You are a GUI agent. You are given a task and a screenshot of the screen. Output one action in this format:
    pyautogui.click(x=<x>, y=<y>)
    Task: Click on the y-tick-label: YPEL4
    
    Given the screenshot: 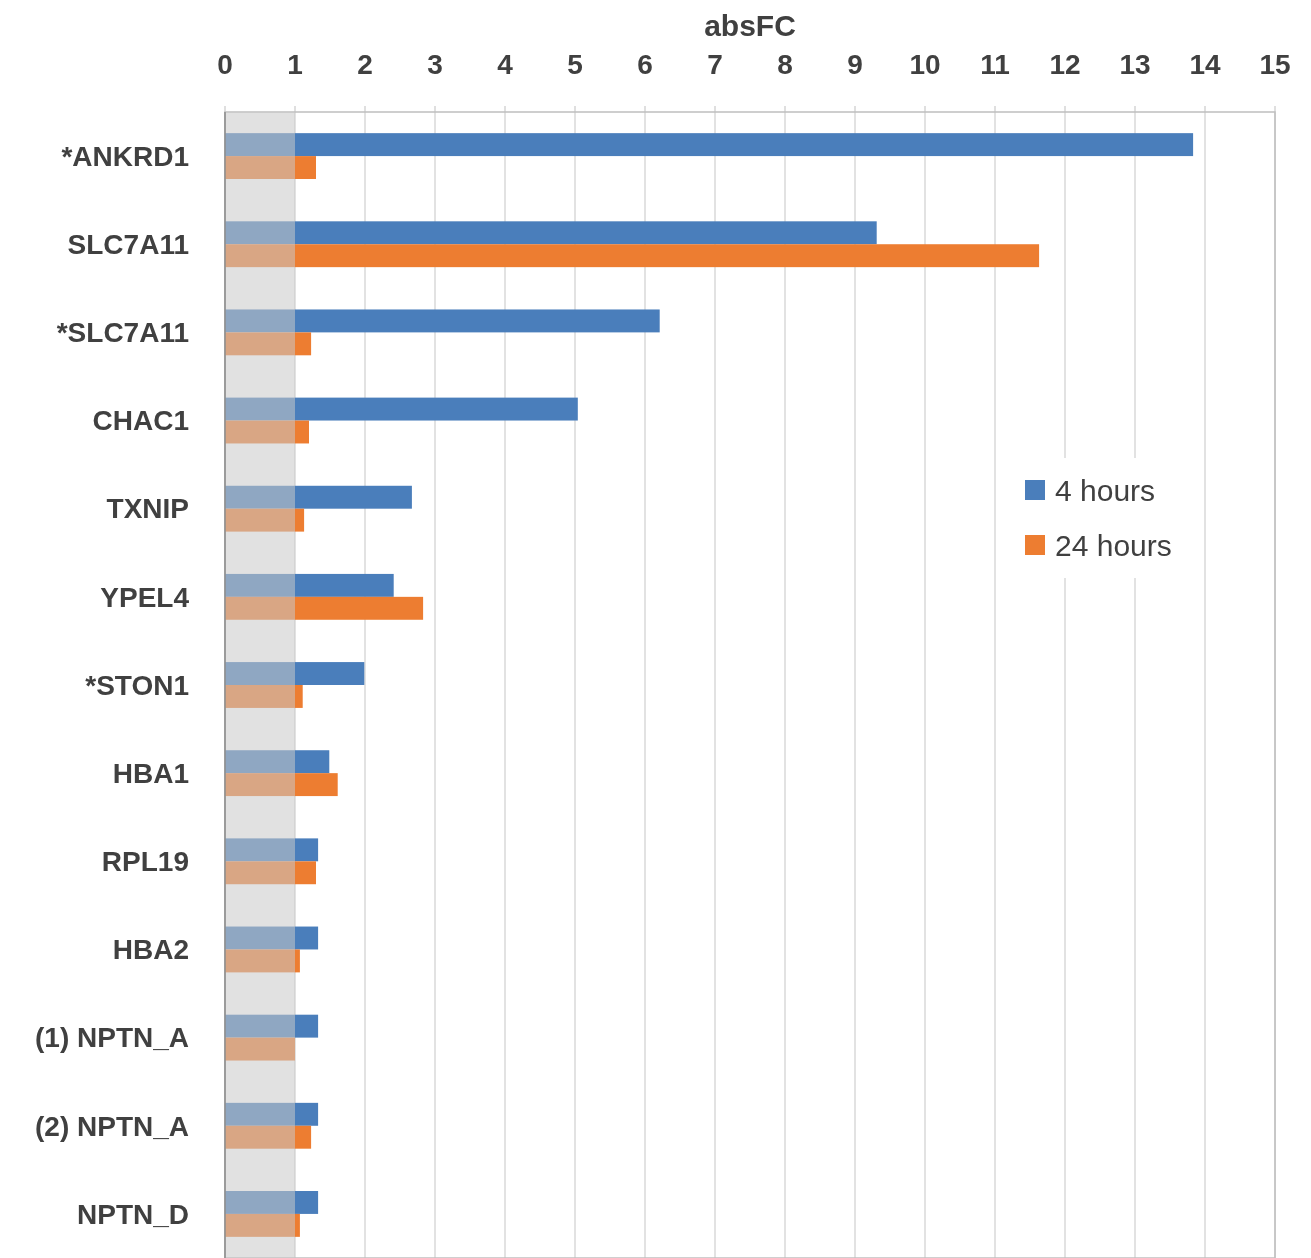 What is the action you would take?
    pyautogui.click(x=145, y=597)
    